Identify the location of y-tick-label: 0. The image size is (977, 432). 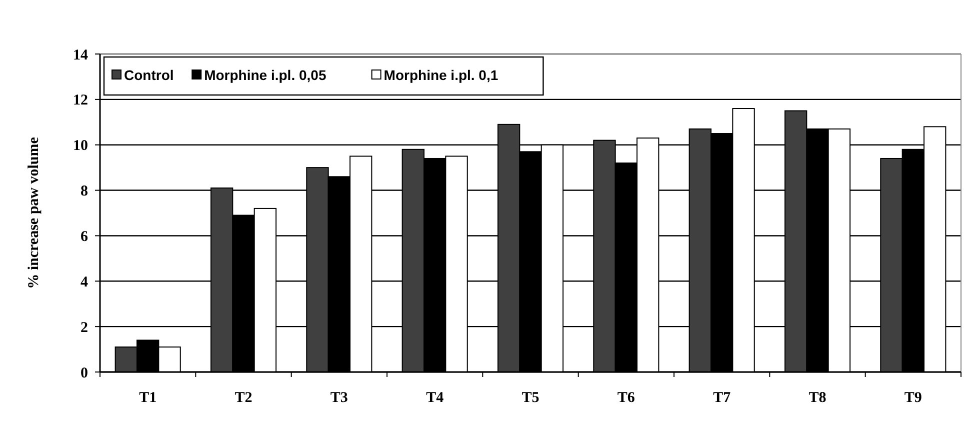
(84, 373).